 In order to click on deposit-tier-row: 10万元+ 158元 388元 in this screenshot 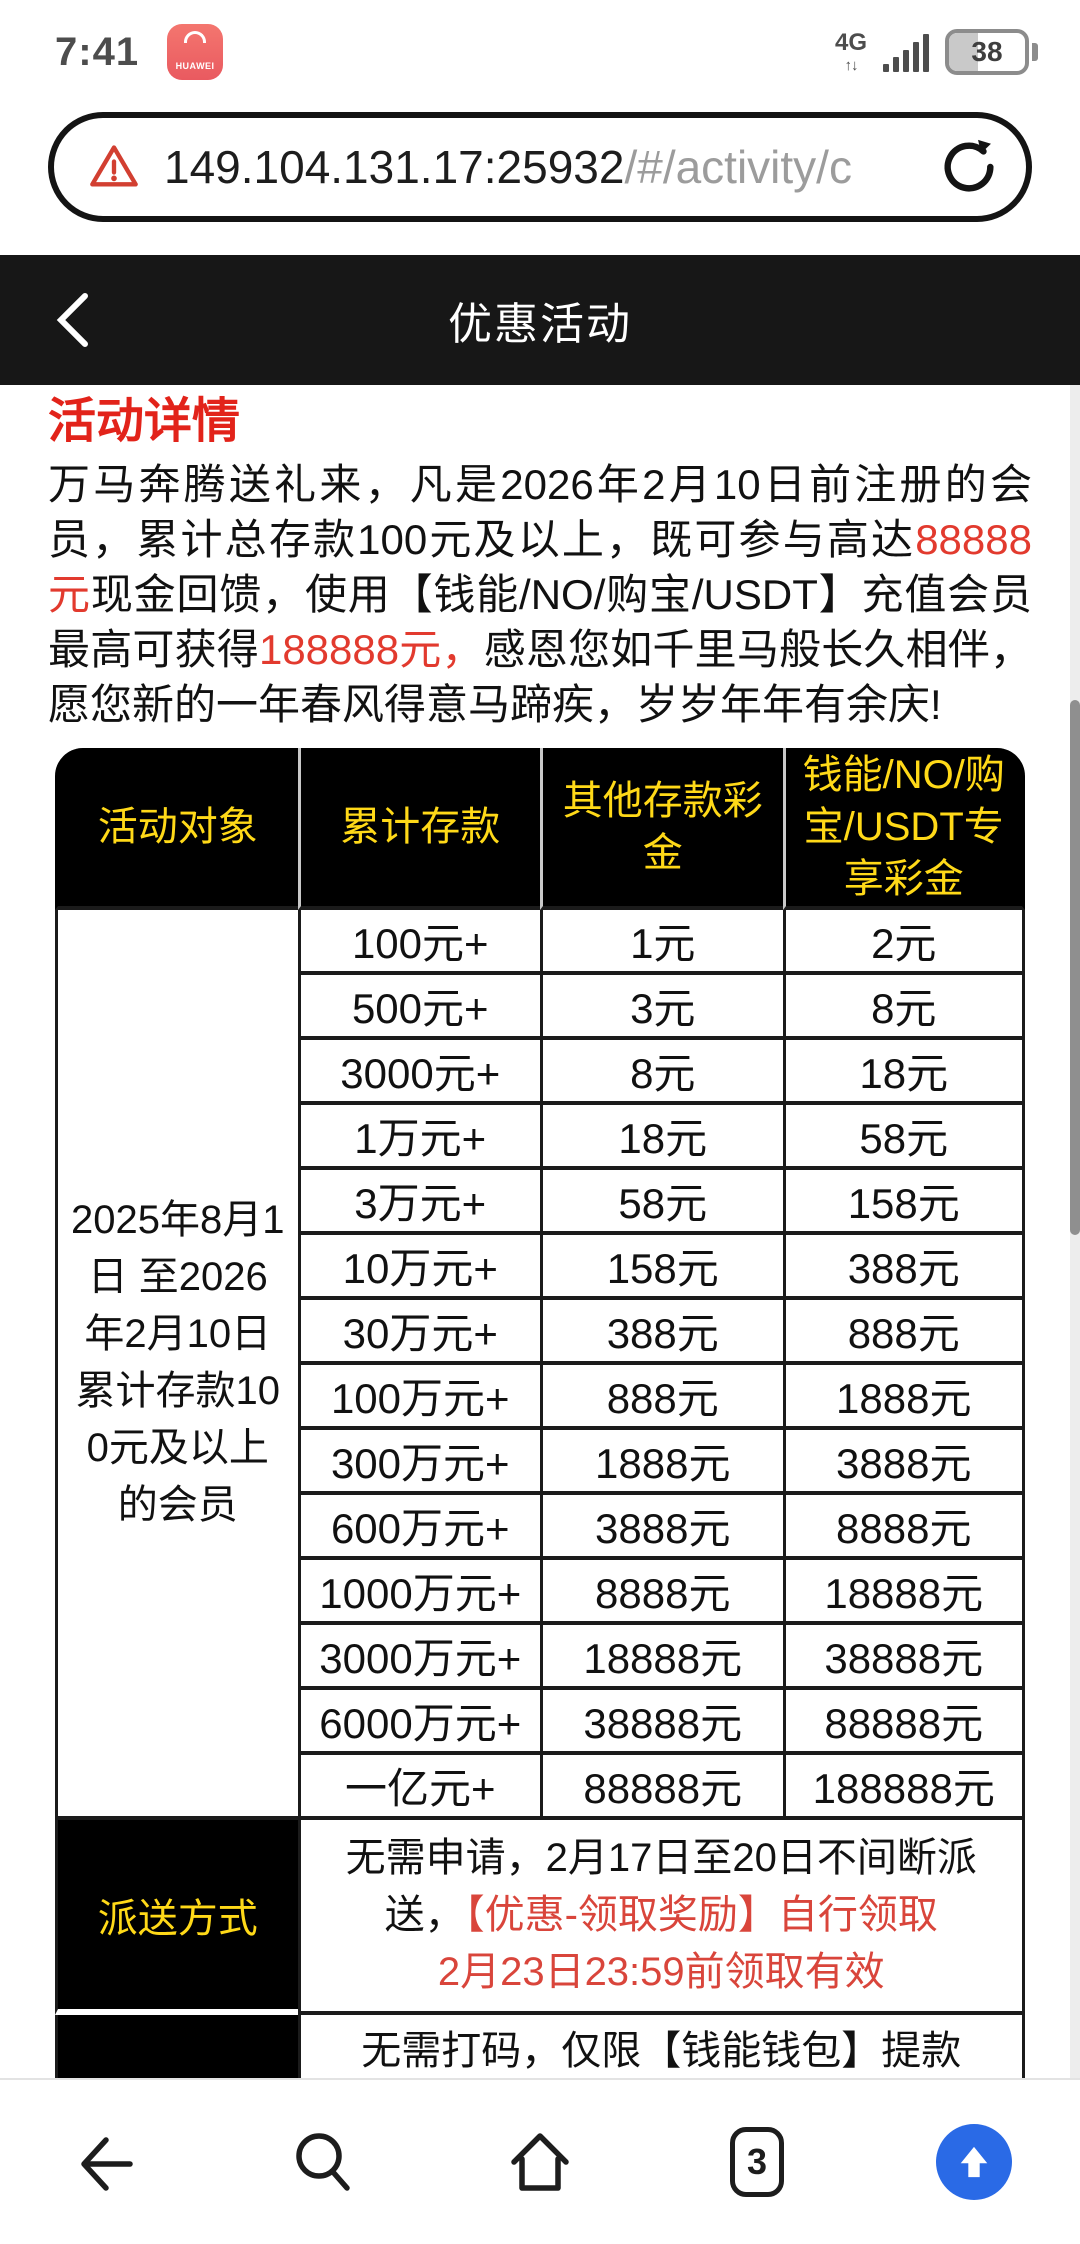, I will do `click(540, 1267)`.